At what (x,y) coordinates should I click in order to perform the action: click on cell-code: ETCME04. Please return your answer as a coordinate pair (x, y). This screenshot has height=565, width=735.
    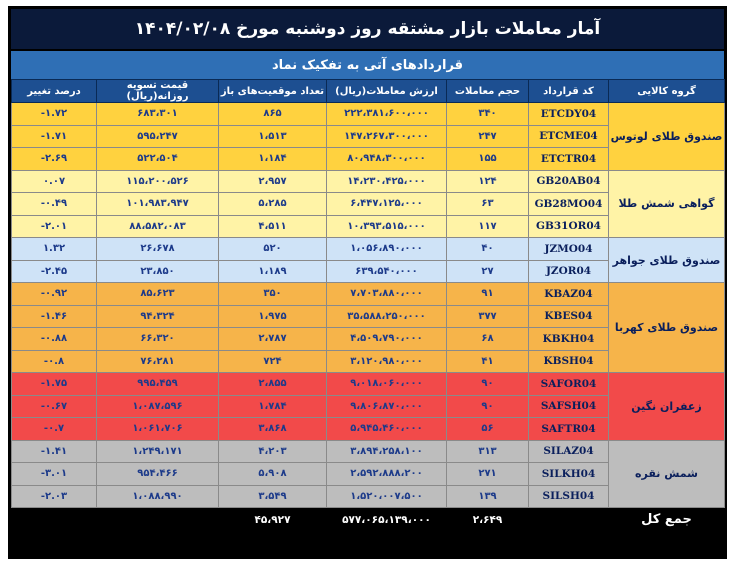
    Looking at the image, I should click on (568, 136).